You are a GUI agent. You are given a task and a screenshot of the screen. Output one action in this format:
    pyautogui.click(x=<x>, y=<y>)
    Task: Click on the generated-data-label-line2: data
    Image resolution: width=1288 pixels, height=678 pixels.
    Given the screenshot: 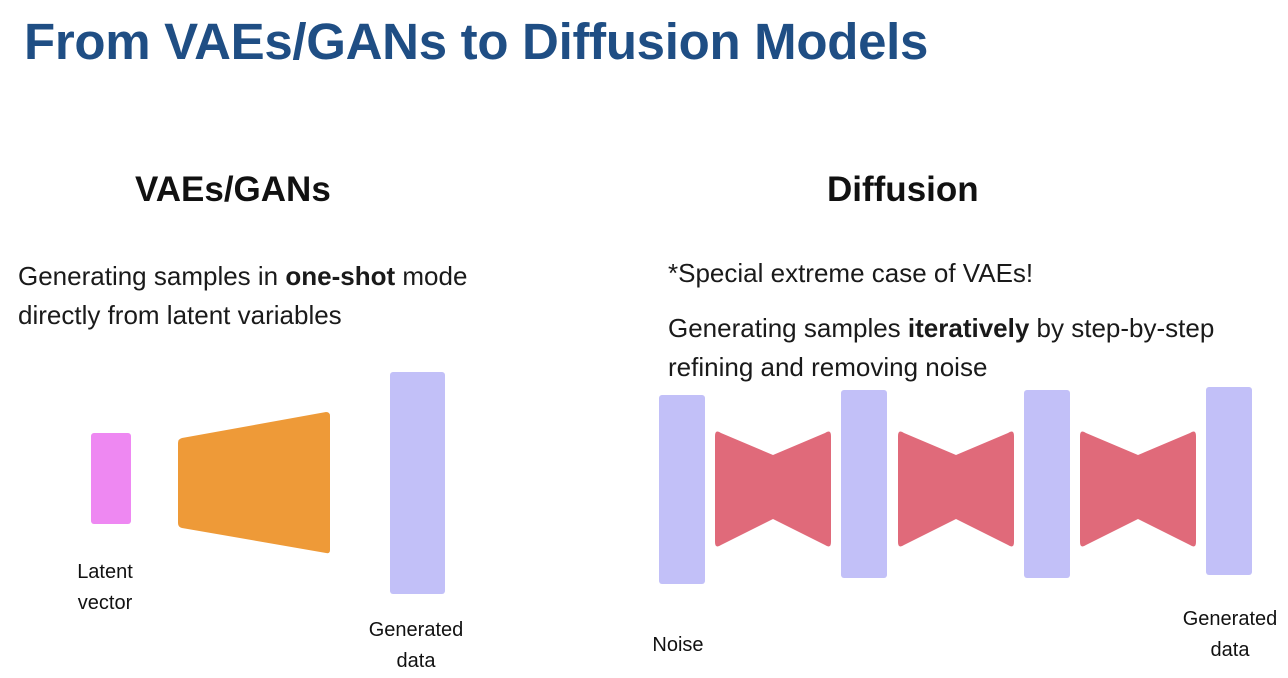 What is the action you would take?
    pyautogui.click(x=416, y=661)
    